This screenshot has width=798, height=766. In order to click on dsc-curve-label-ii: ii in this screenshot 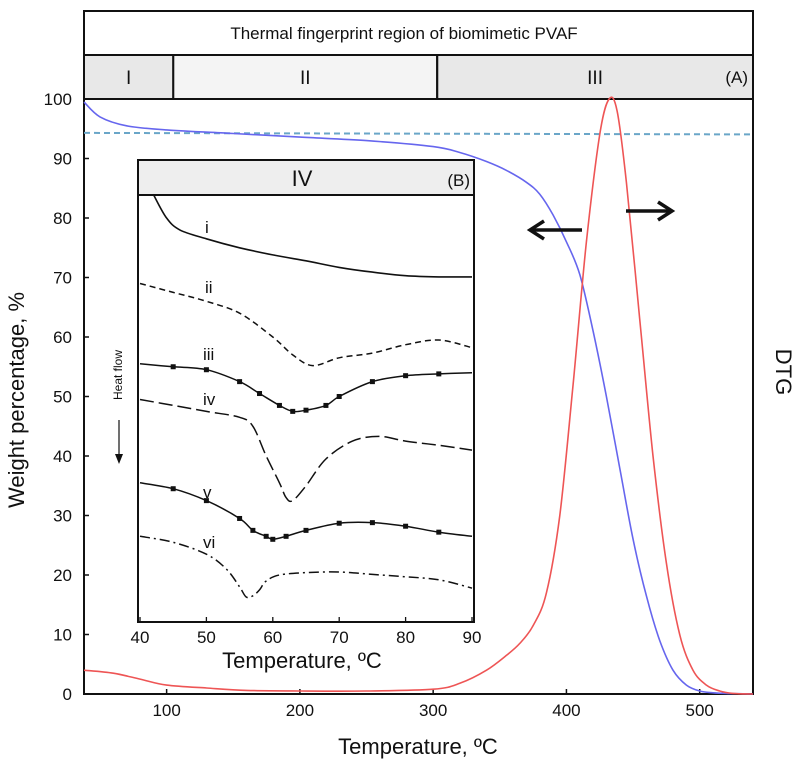, I will do `click(209, 287)`.